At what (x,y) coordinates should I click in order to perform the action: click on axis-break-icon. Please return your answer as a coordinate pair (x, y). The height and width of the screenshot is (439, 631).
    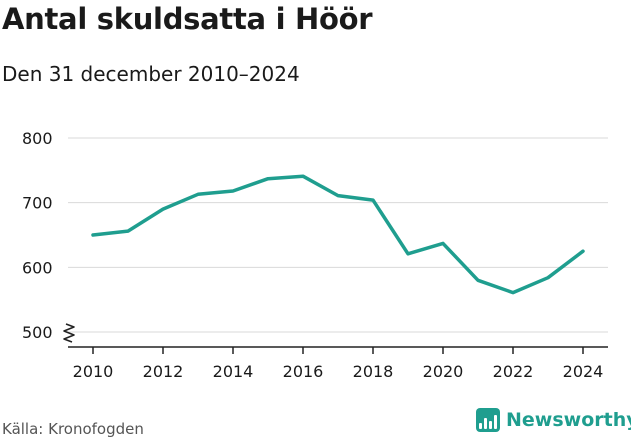
    Looking at the image, I should click on (69, 333).